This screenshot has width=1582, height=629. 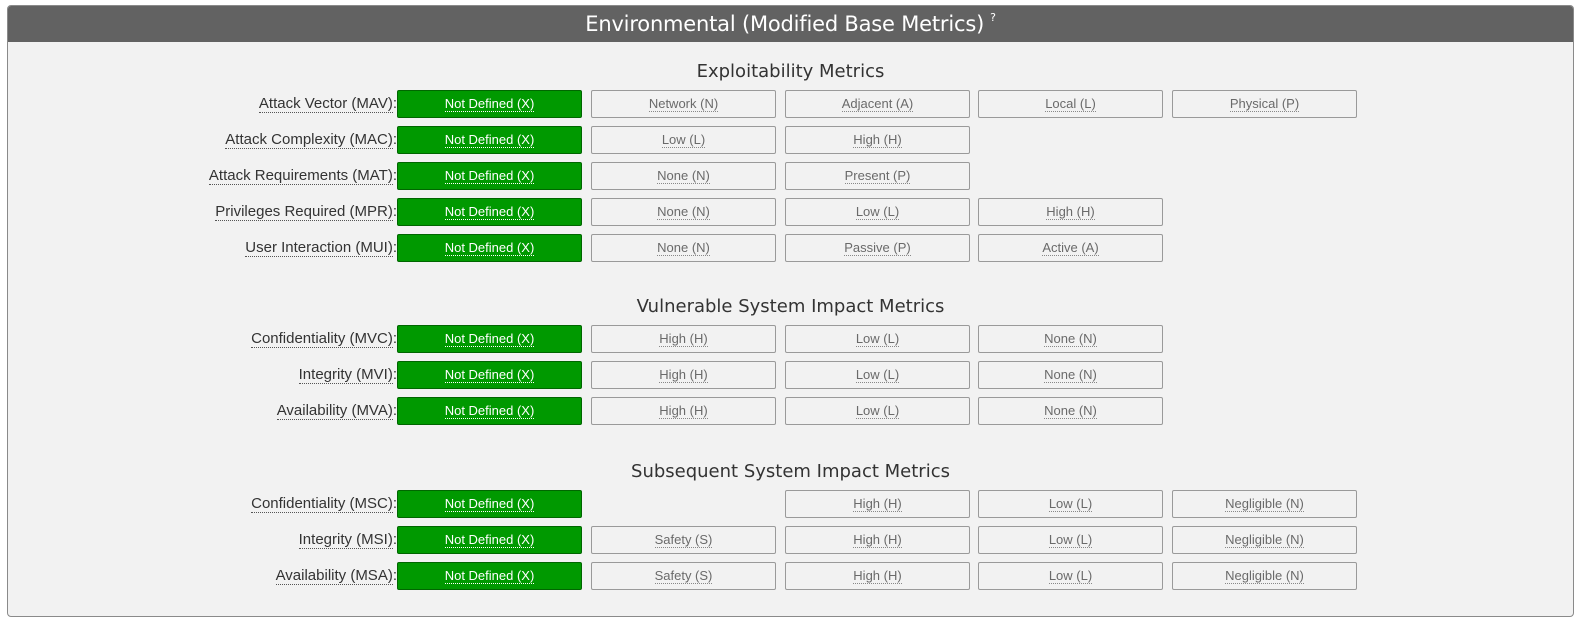 What do you see at coordinates (334, 576) in the screenshot?
I see `metric-label-text: Availability (MSA)` at bounding box center [334, 576].